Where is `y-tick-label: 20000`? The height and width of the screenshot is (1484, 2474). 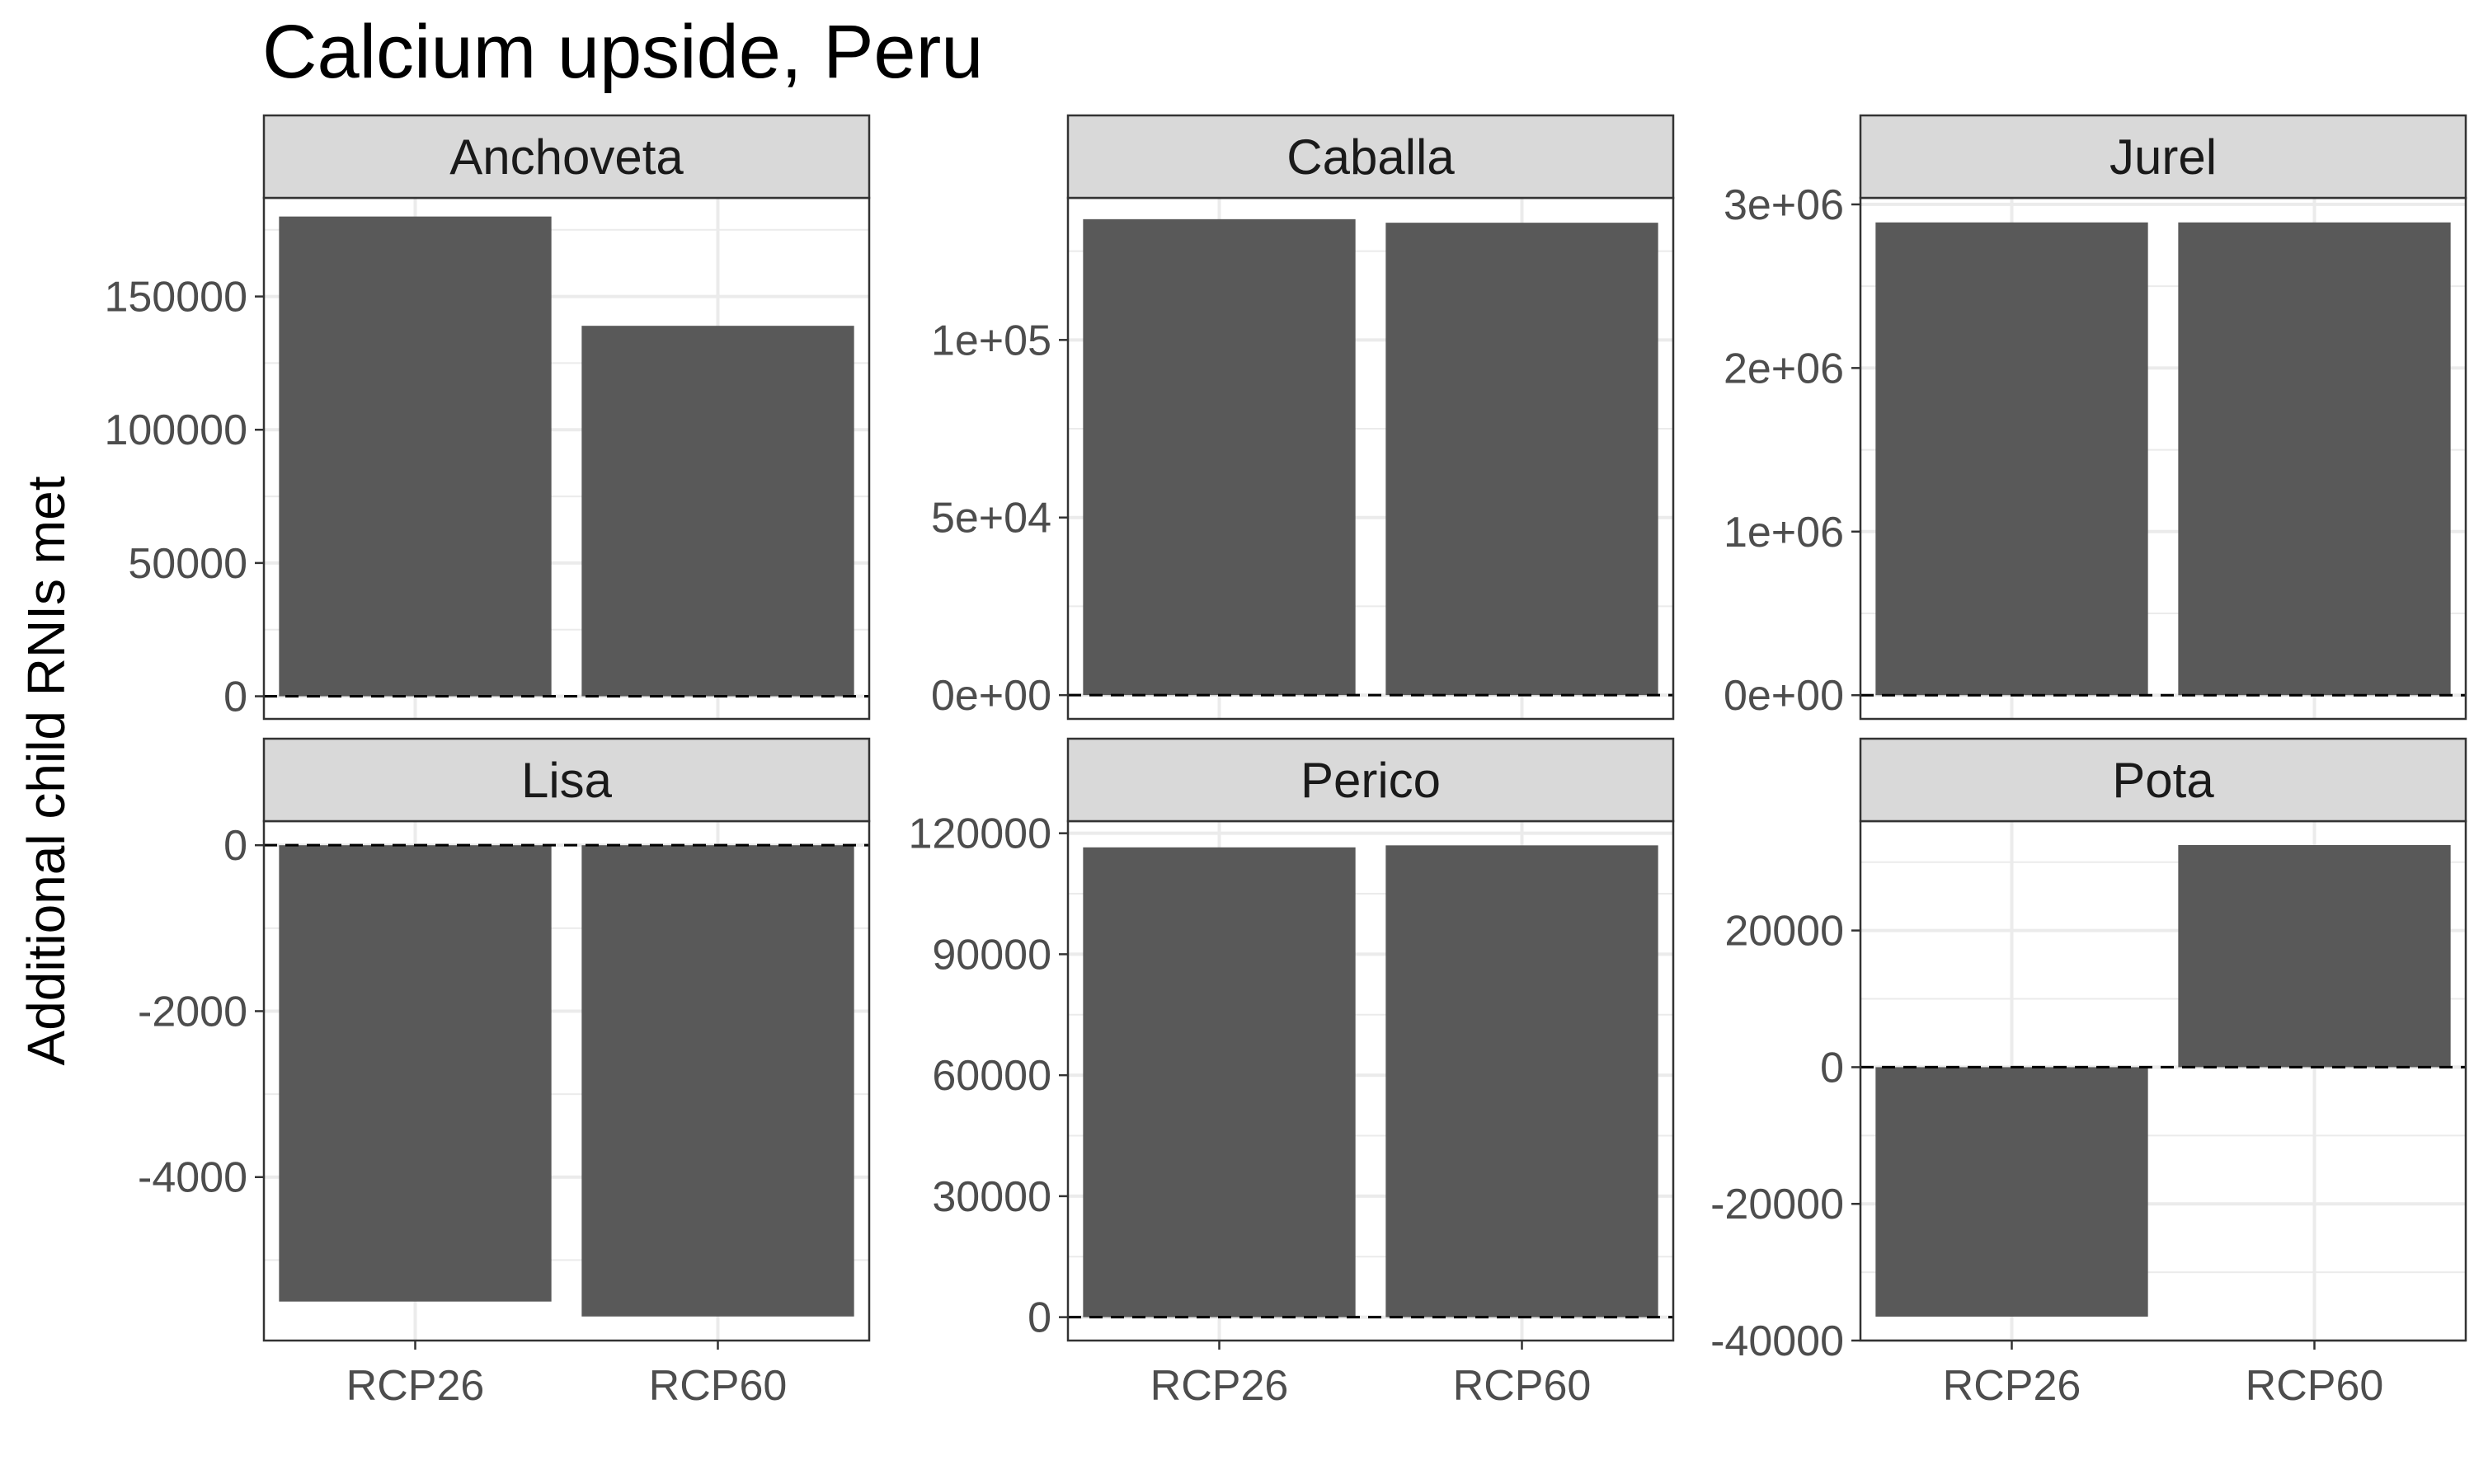
y-tick-label: 20000 is located at coordinates (1784, 932).